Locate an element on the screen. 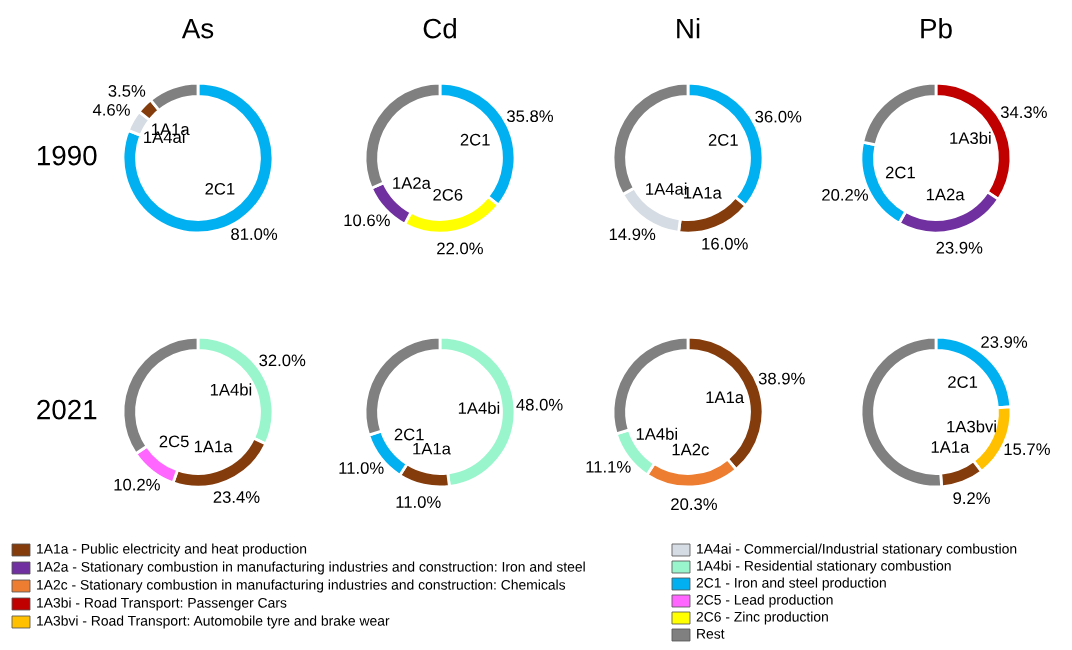 This screenshot has height=650, width=1072. data-label: 4.6% is located at coordinates (111, 109).